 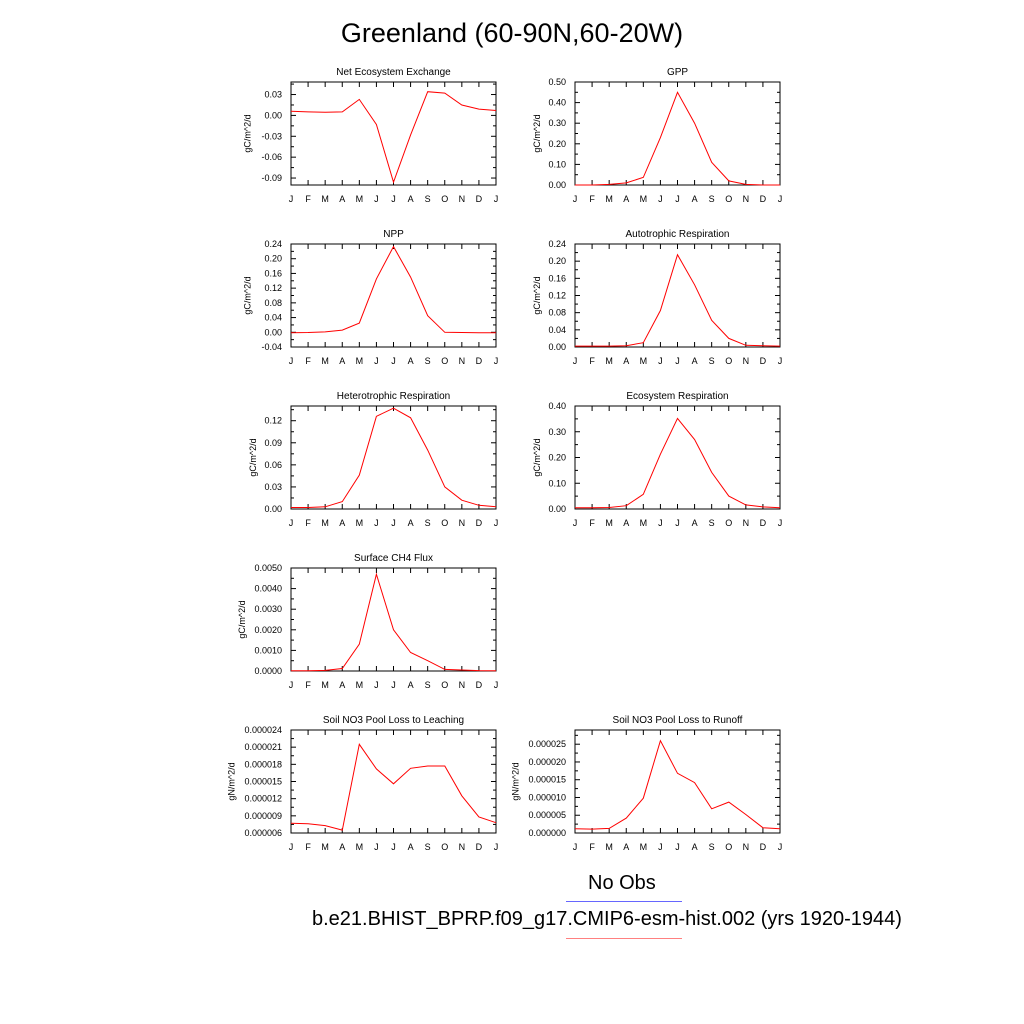 I want to click on y-tick-label: 0.0020, so click(x=268, y=630).